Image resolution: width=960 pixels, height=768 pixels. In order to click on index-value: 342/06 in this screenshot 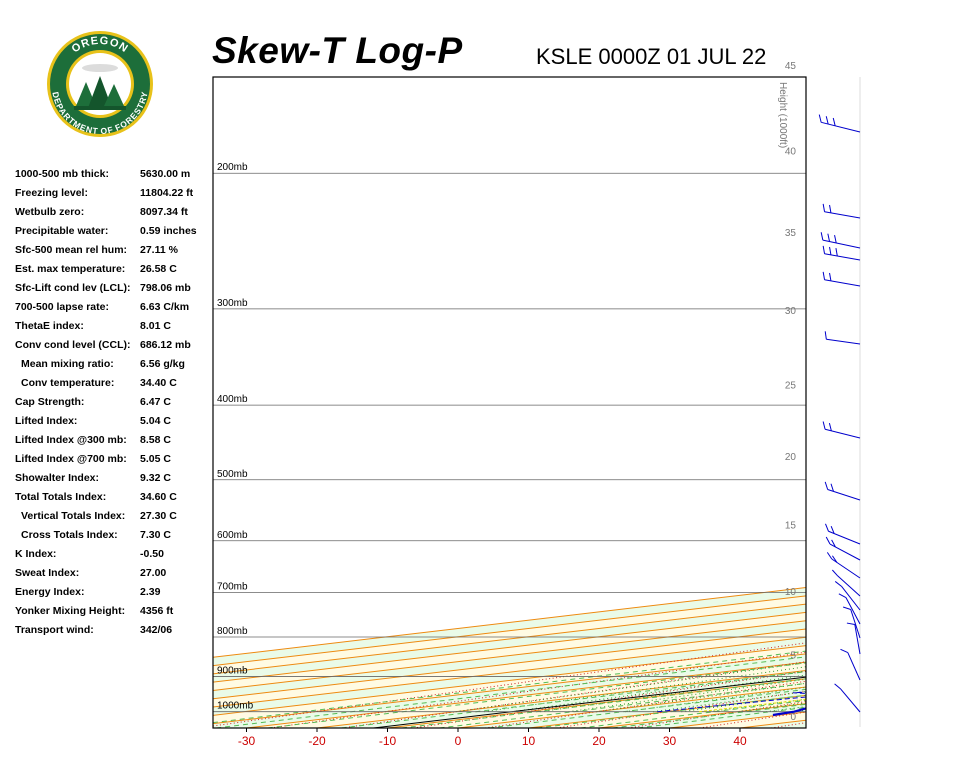, I will do `click(156, 630)`.